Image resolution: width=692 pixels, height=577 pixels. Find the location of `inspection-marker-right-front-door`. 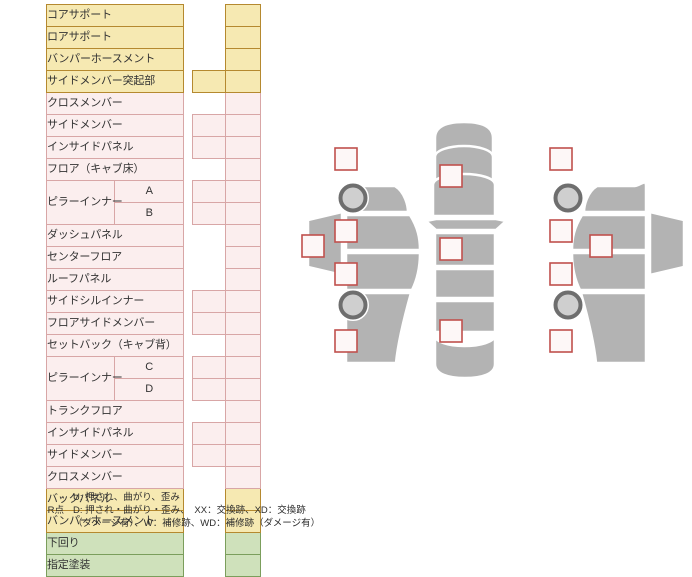

inspection-marker-right-front-door is located at coordinates (561, 231).